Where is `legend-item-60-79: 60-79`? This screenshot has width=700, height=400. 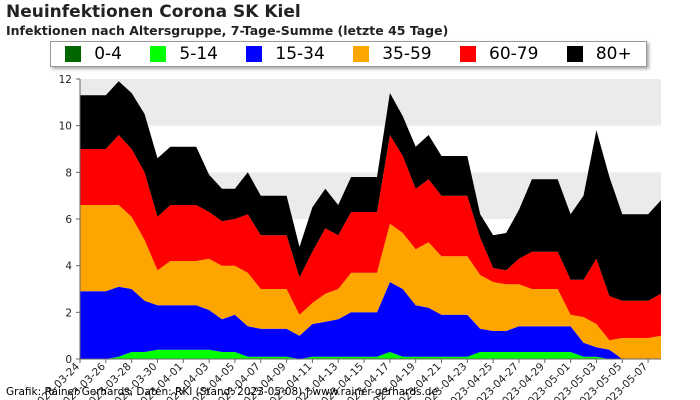 legend-item-60-79: 60-79 is located at coordinates (499, 54).